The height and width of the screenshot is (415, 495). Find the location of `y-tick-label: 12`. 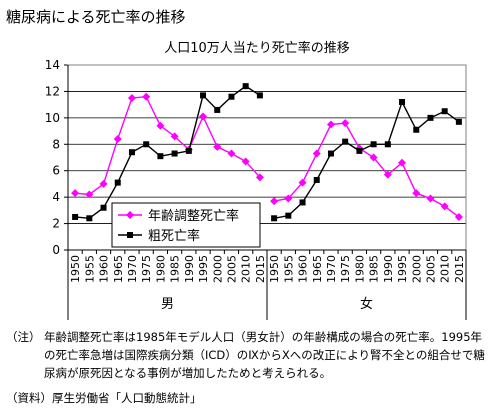

y-tick-label: 12 is located at coordinates (52, 91).